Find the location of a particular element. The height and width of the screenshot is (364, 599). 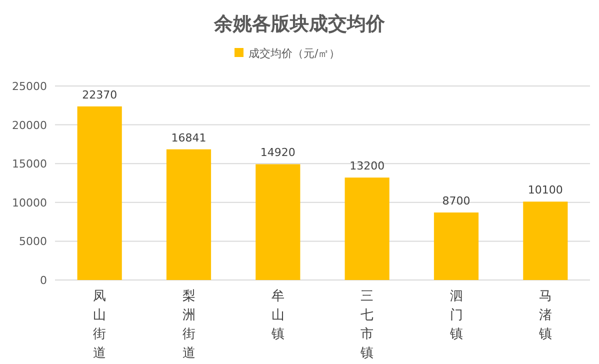

data-label: 8700 is located at coordinates (456, 201).